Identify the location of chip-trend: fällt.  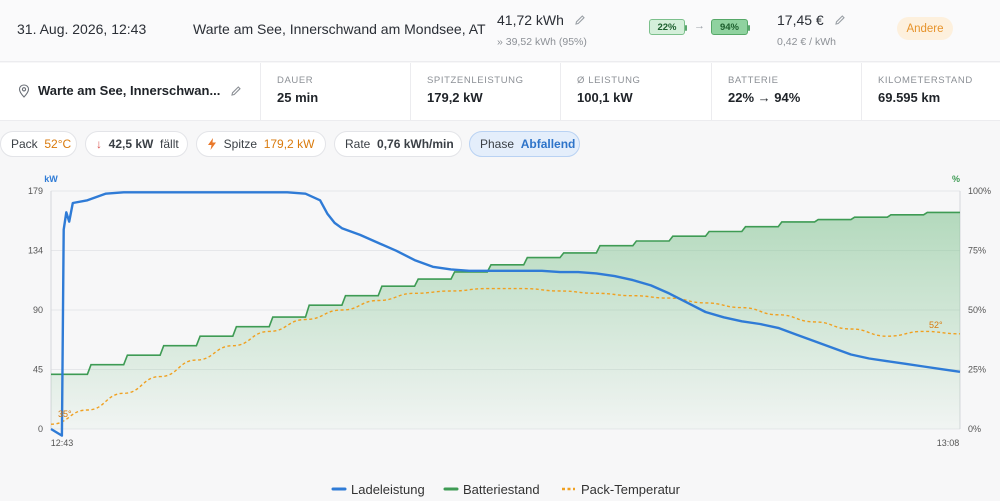
(169, 144).